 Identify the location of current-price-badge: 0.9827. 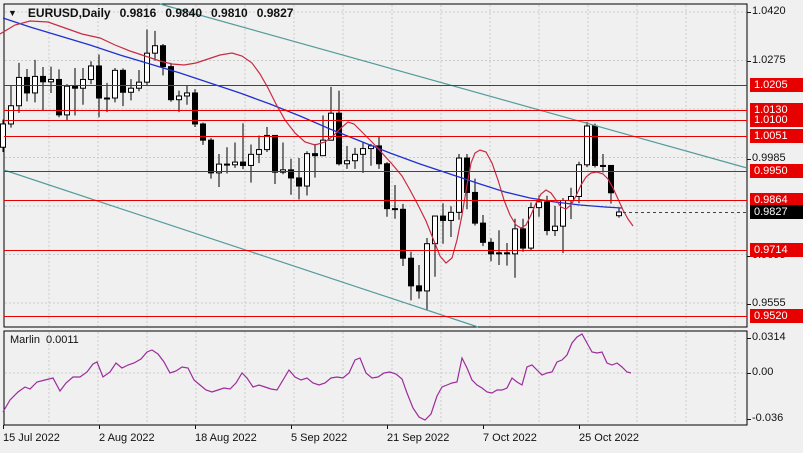
(776, 212).